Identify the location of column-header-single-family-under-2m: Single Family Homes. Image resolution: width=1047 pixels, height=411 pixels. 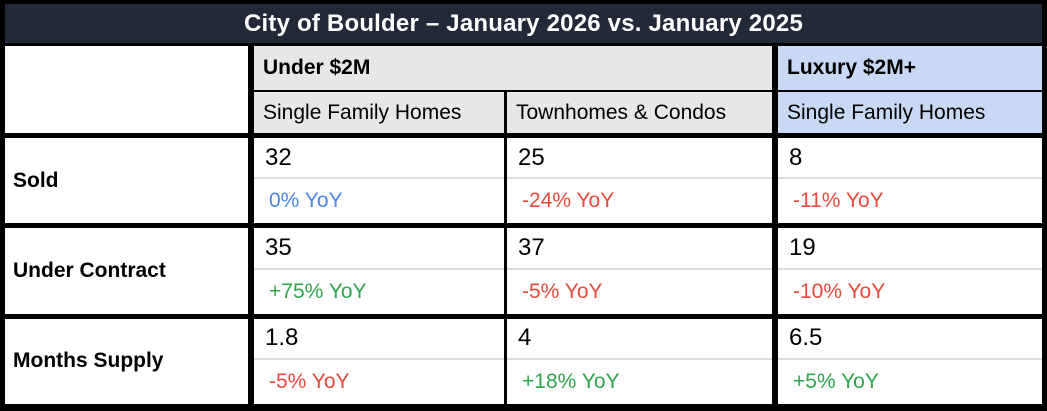
(379, 112).